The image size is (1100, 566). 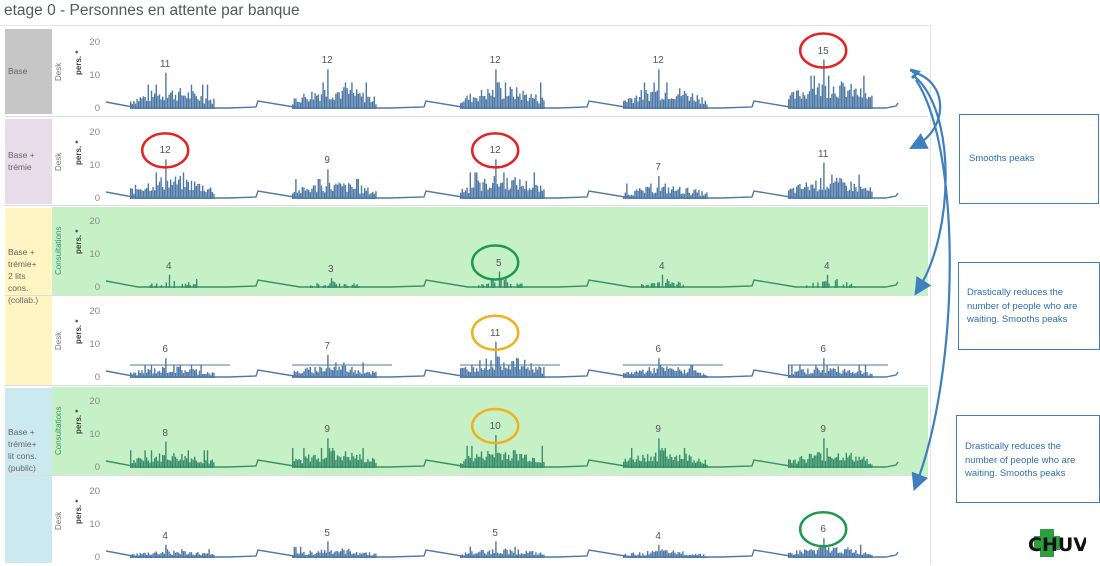 I want to click on scenario-label: Base + trémie, so click(x=28, y=161).